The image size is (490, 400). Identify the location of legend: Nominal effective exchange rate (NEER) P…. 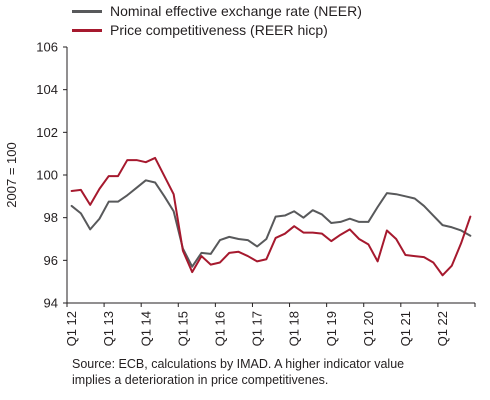
(217, 21).